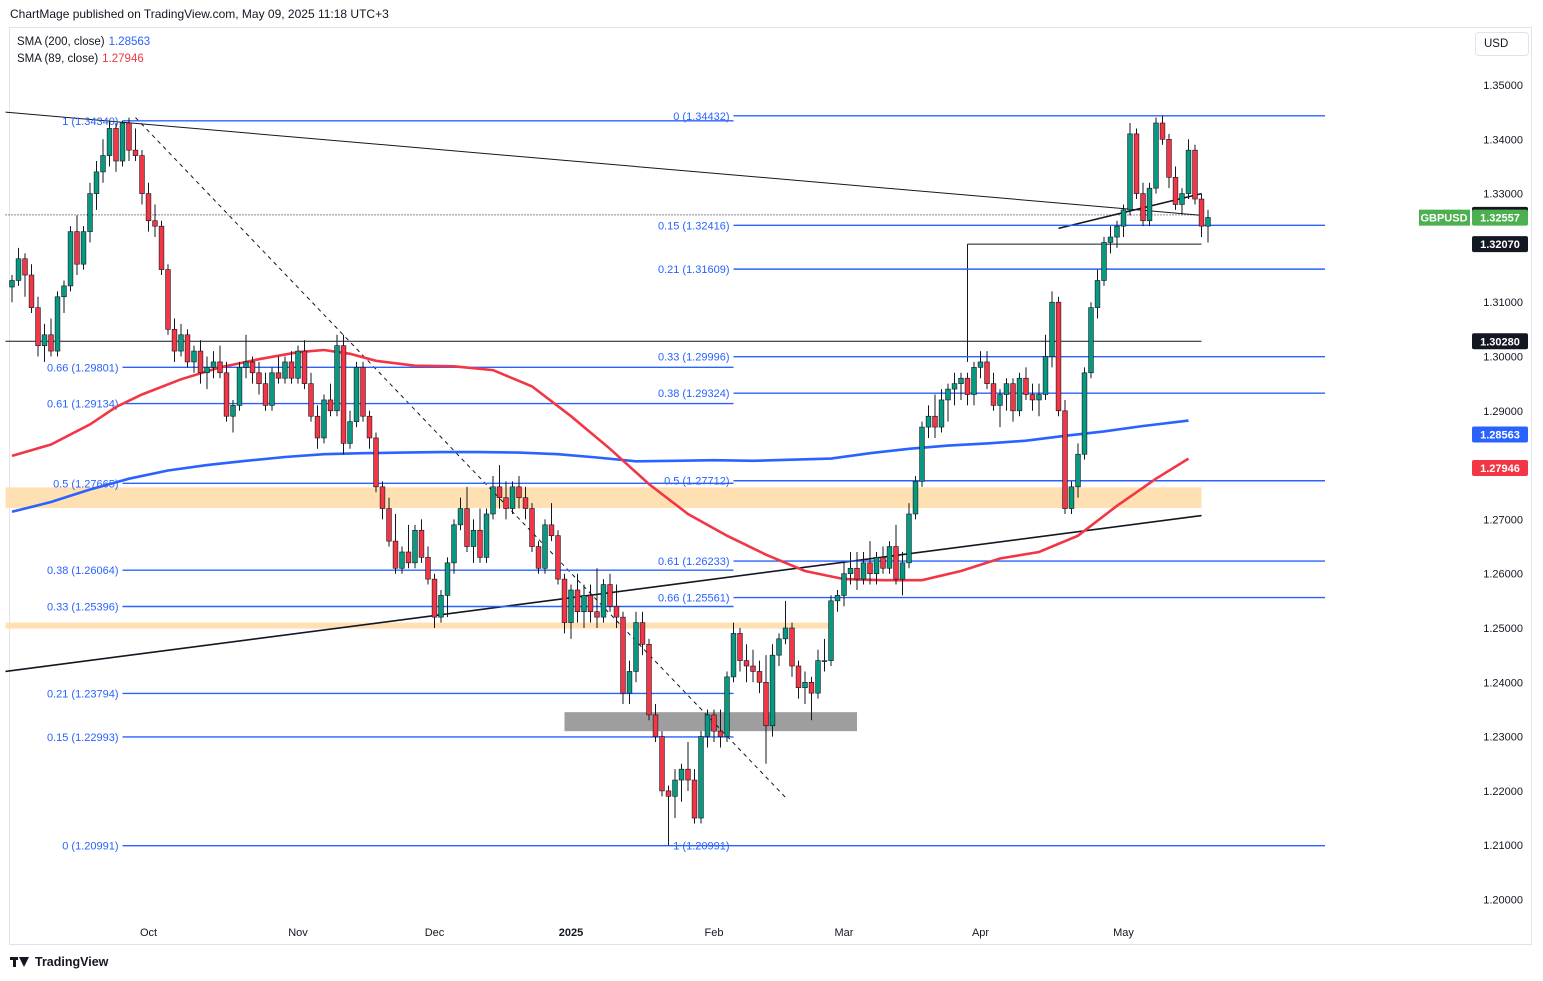 This screenshot has height=981, width=1543. Describe the element at coordinates (1500, 434) in the screenshot. I see `price-tag-4: 1.28563` at that location.